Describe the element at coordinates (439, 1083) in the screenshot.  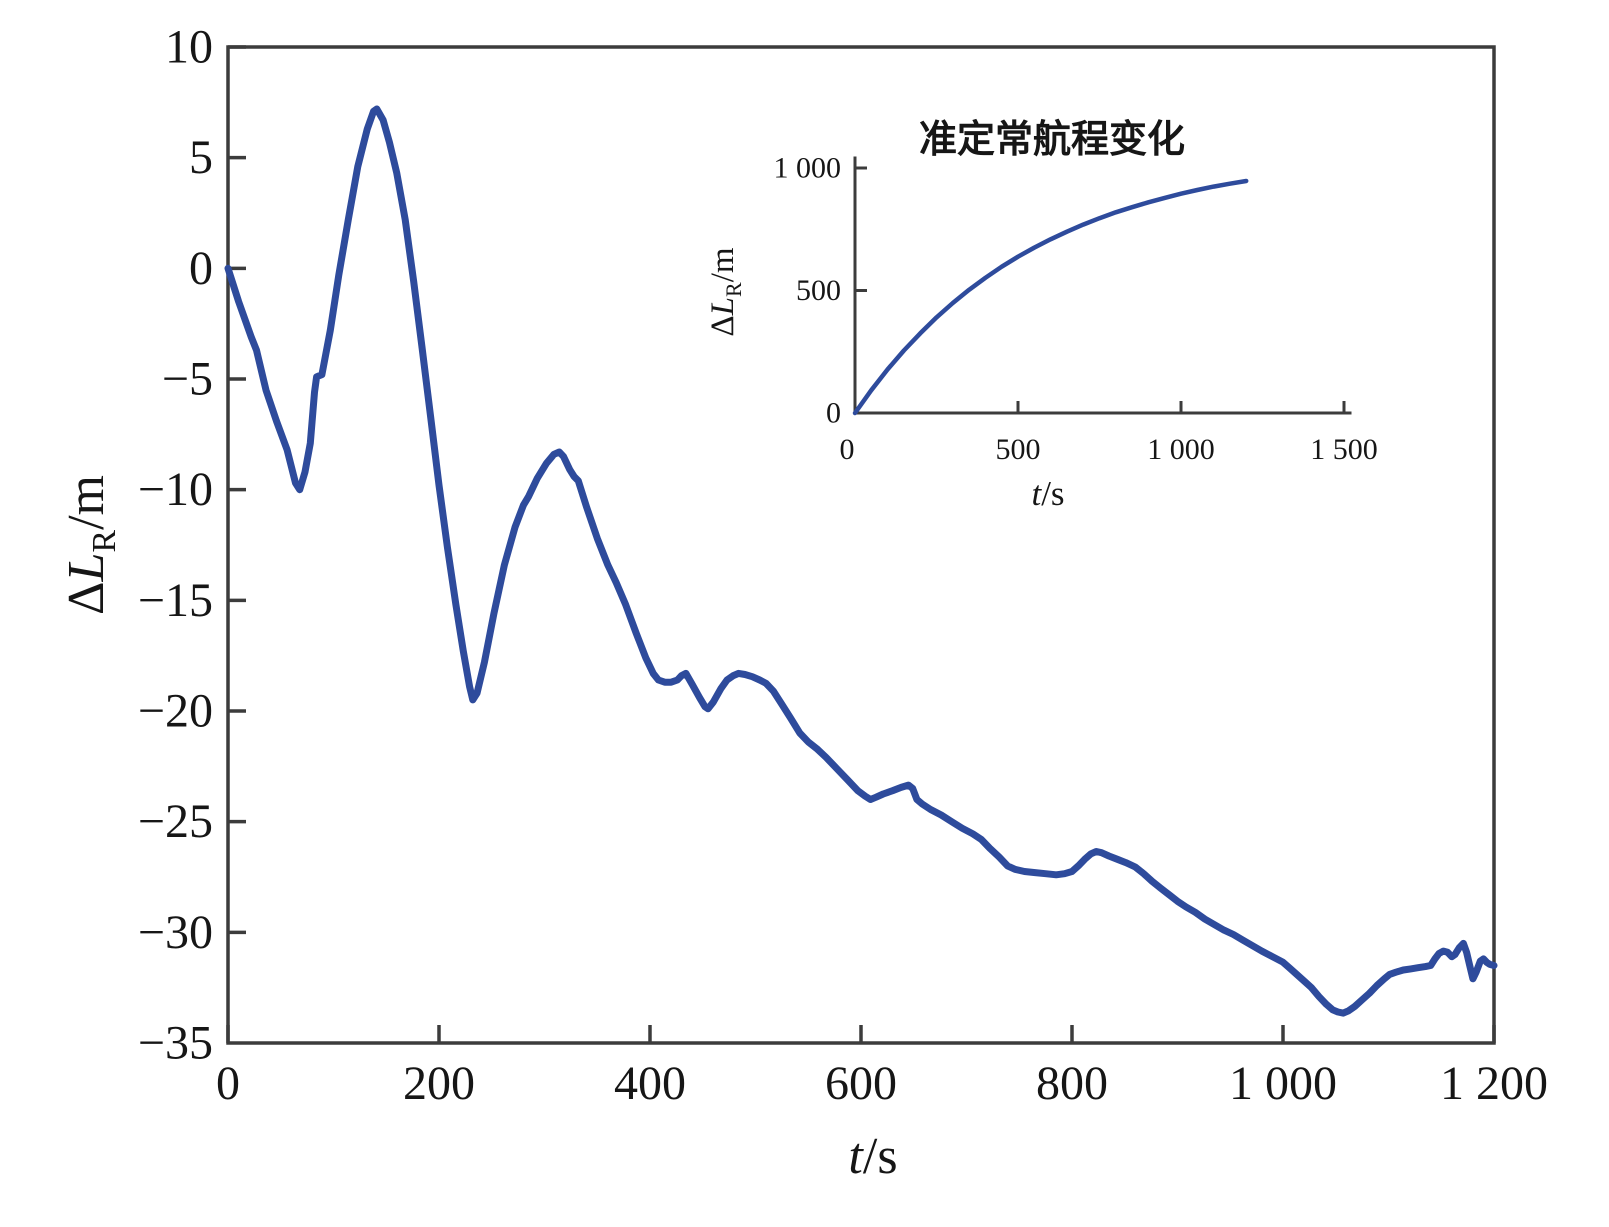
I see `main-x-tick-label: 200` at that location.